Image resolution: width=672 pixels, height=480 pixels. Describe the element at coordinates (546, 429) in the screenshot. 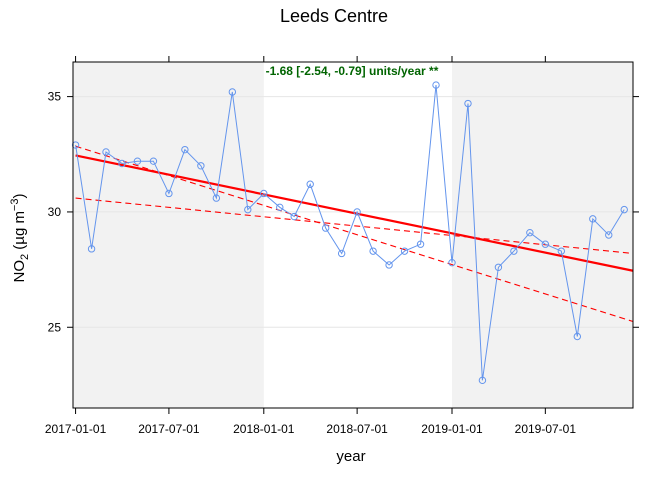

I see `x-tick-label-5: 2019-07-01` at that location.